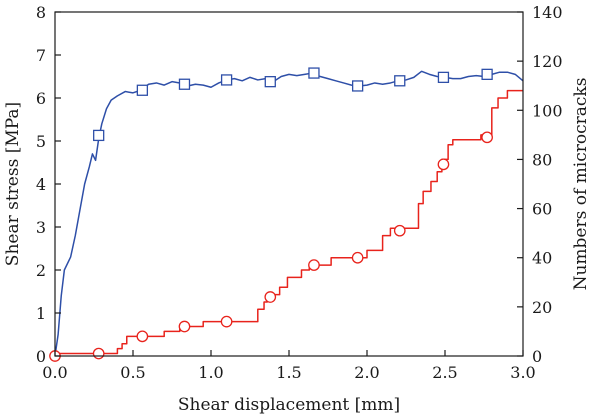 The image size is (600, 420). I want to click on y-right-tick-label: 120, so click(547, 61).